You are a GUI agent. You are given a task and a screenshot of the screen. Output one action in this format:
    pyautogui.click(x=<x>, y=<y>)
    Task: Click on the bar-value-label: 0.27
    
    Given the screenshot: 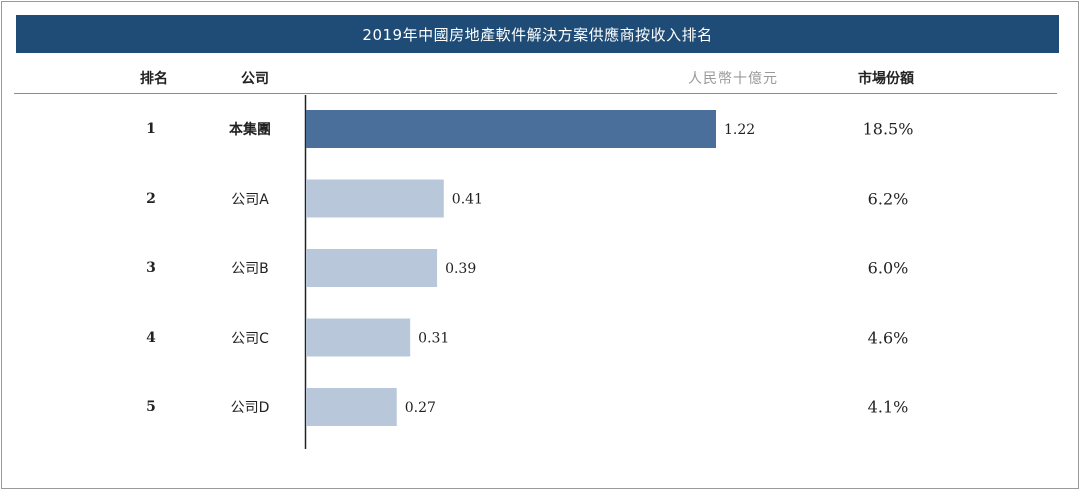 What is the action you would take?
    pyautogui.click(x=420, y=408)
    